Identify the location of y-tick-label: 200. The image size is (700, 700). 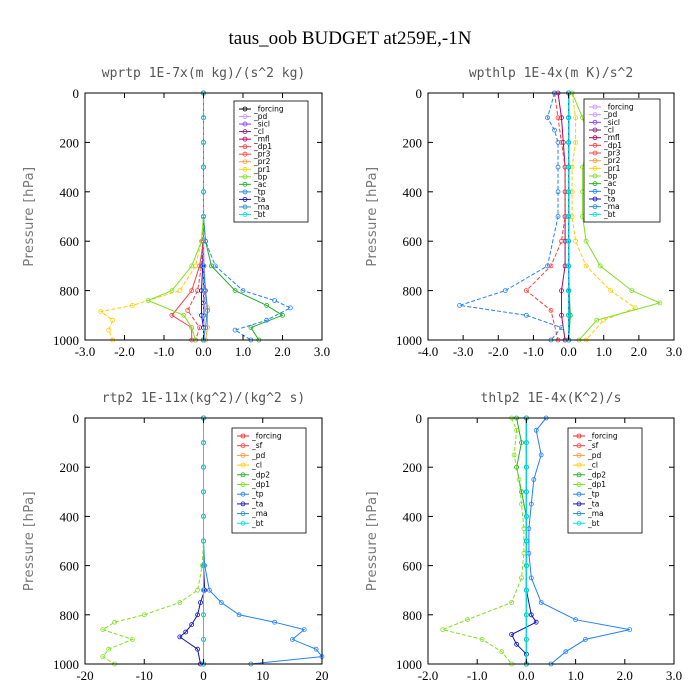
(70, 467).